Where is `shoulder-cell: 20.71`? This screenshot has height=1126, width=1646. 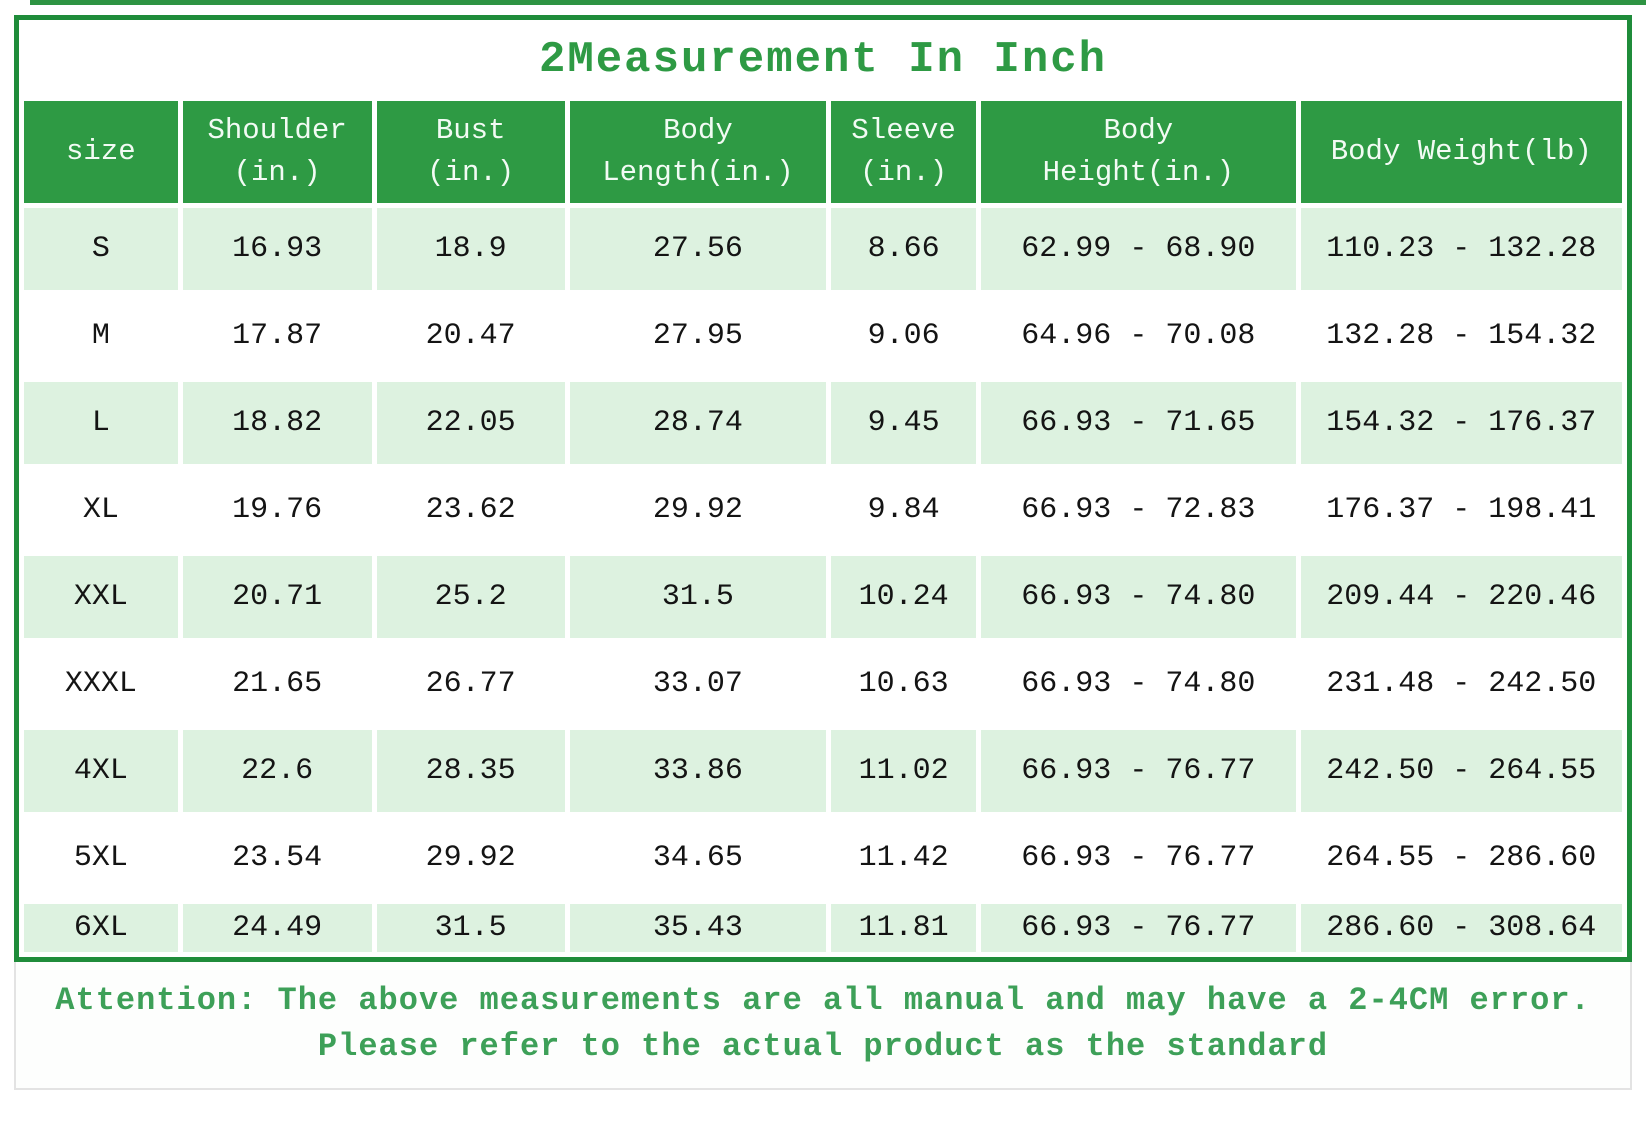 shoulder-cell: 20.71 is located at coordinates (277, 597).